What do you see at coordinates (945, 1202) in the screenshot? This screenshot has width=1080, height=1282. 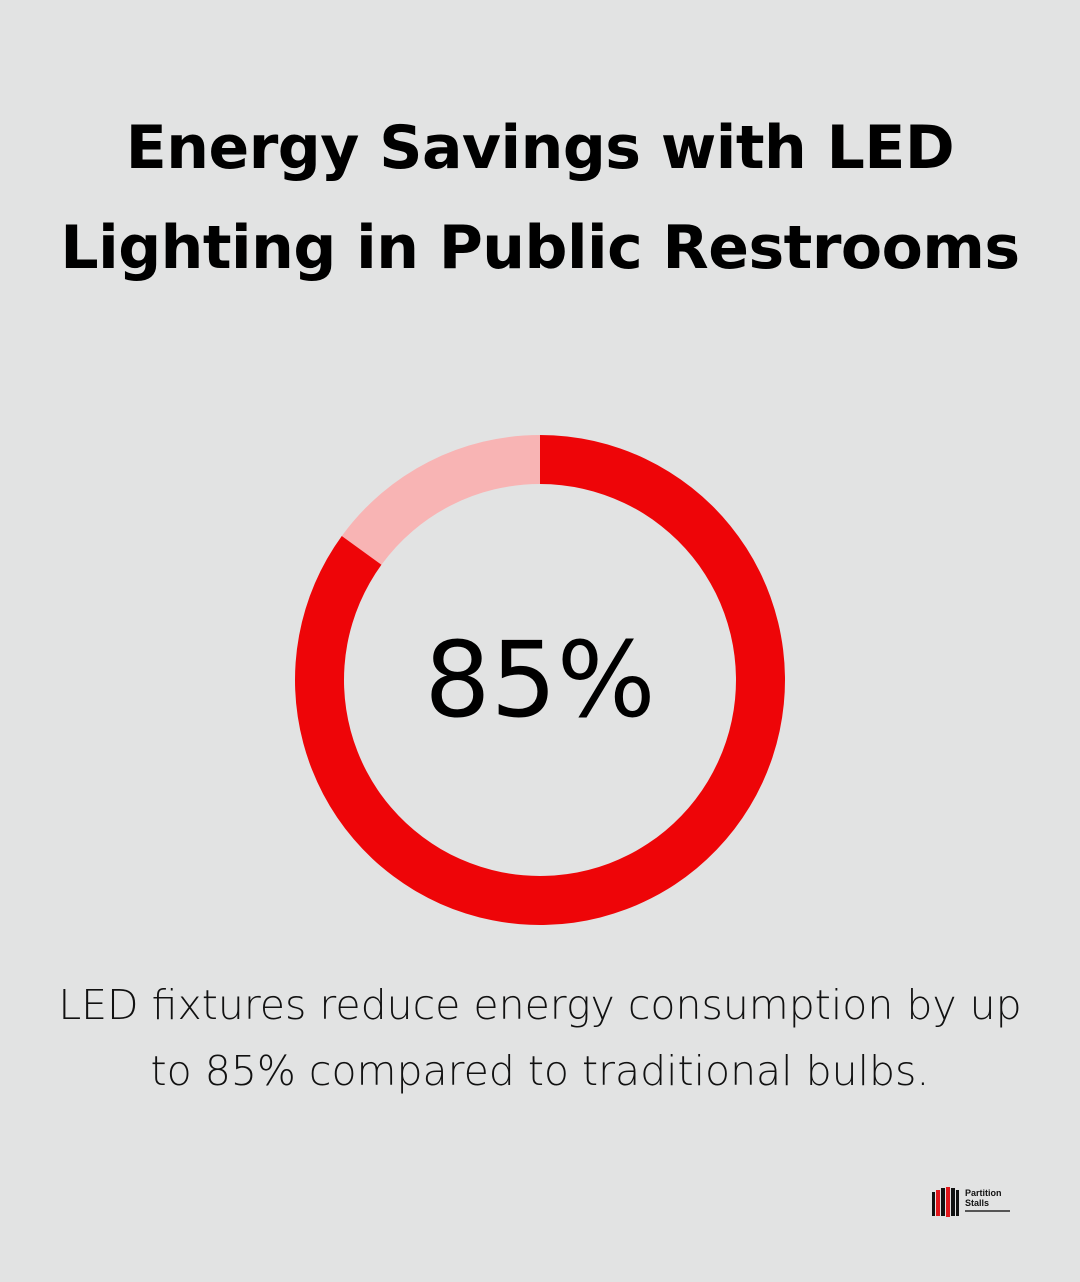 I see `logo-icon` at bounding box center [945, 1202].